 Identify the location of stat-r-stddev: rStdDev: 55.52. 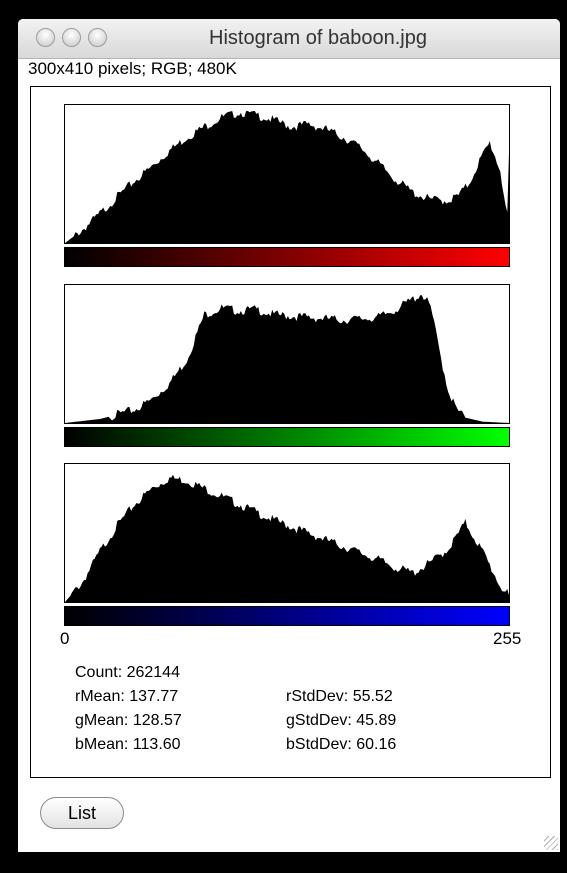
(339, 696).